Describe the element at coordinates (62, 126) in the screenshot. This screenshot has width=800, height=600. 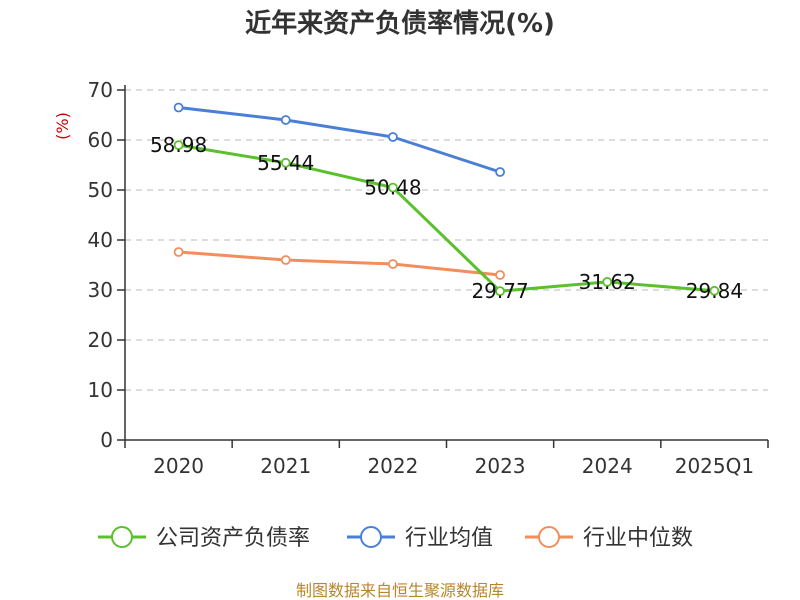
I see `y-axis-unit: (%)` at that location.